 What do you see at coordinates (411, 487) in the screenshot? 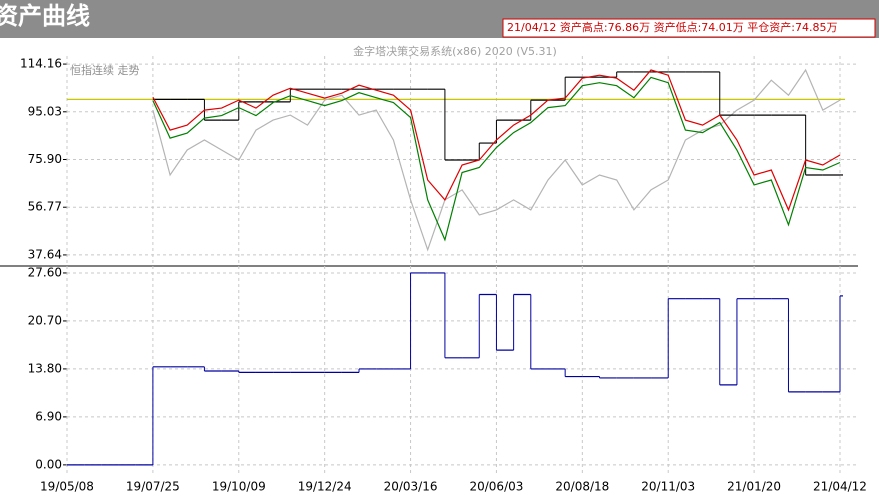
I see `x-tick-label: 20/03/16` at bounding box center [411, 487].